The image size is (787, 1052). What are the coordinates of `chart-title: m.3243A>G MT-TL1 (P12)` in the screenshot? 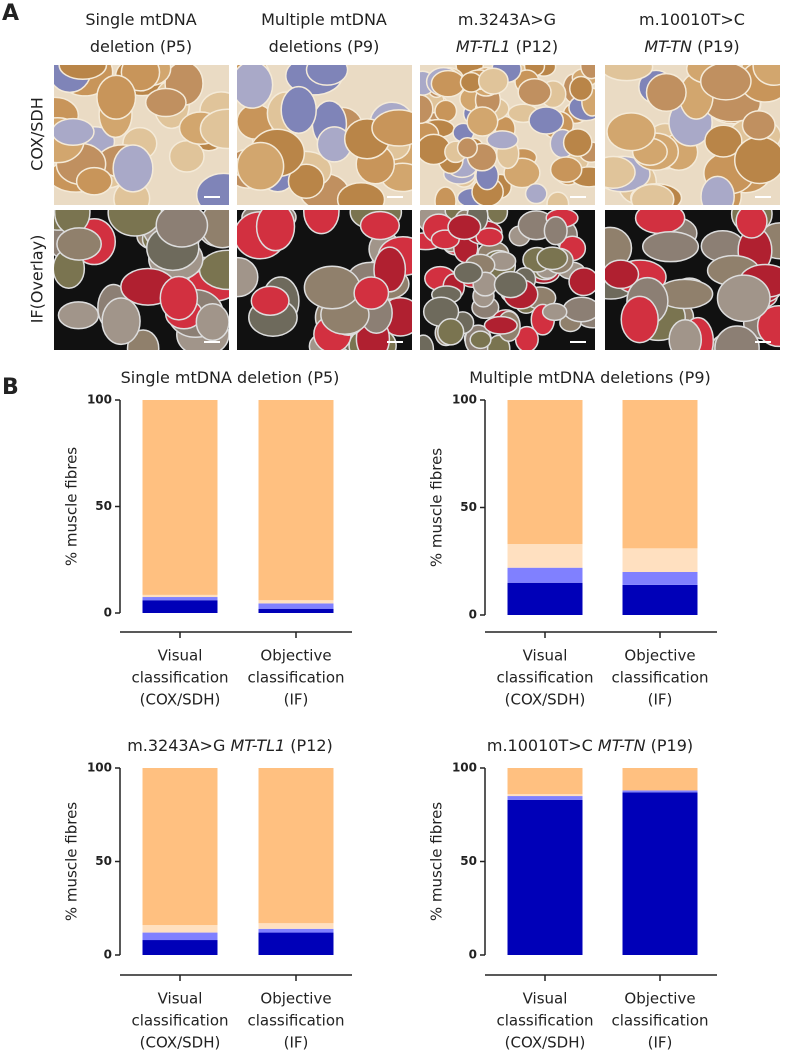 It's located at (230, 745).